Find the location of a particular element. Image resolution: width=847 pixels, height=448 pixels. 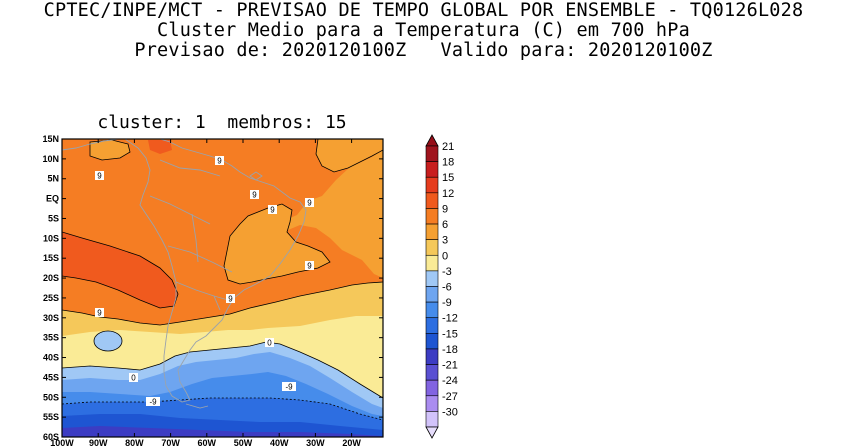

colorbar-label: 3 is located at coordinates (445, 241).